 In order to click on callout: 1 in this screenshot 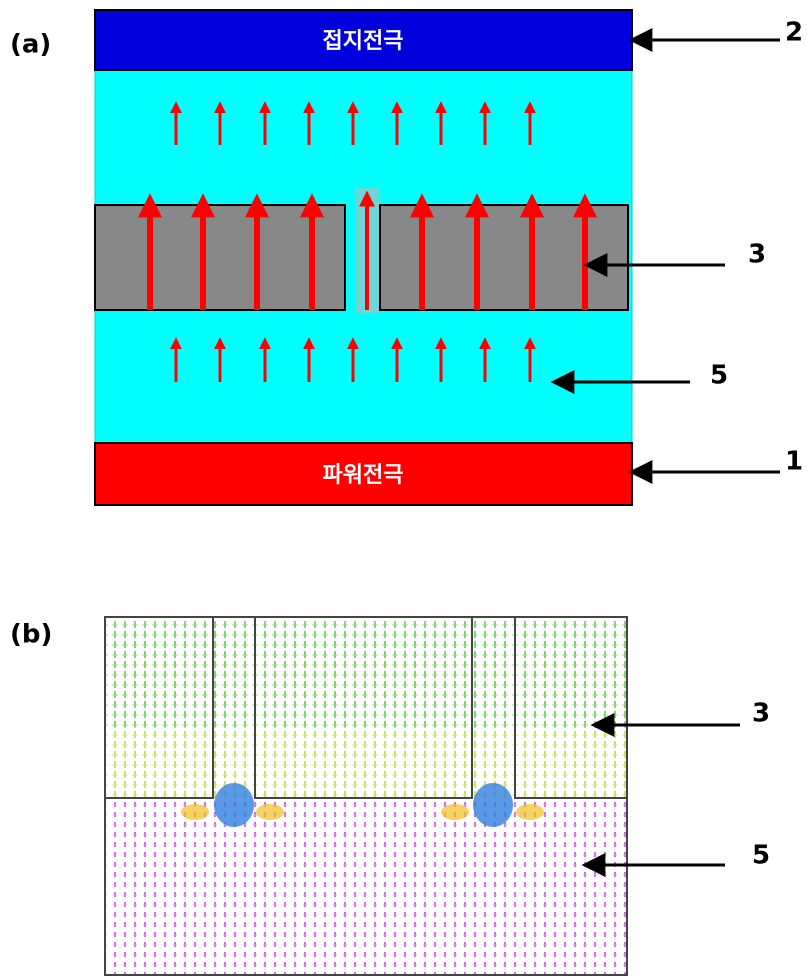, I will do `click(794, 462)`.